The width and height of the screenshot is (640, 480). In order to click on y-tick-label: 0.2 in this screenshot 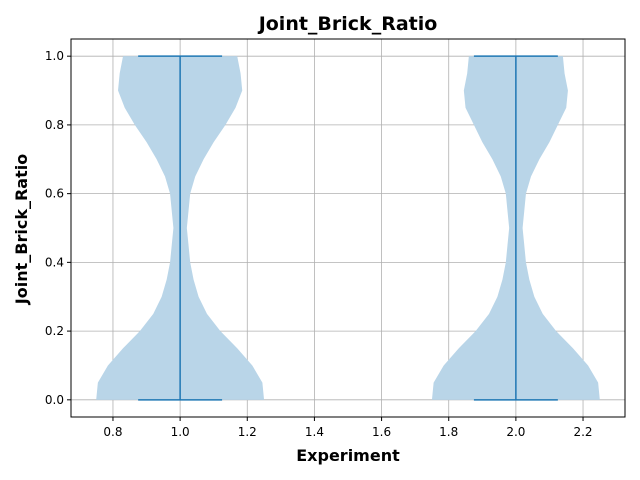, I will do `click(54, 331)`.